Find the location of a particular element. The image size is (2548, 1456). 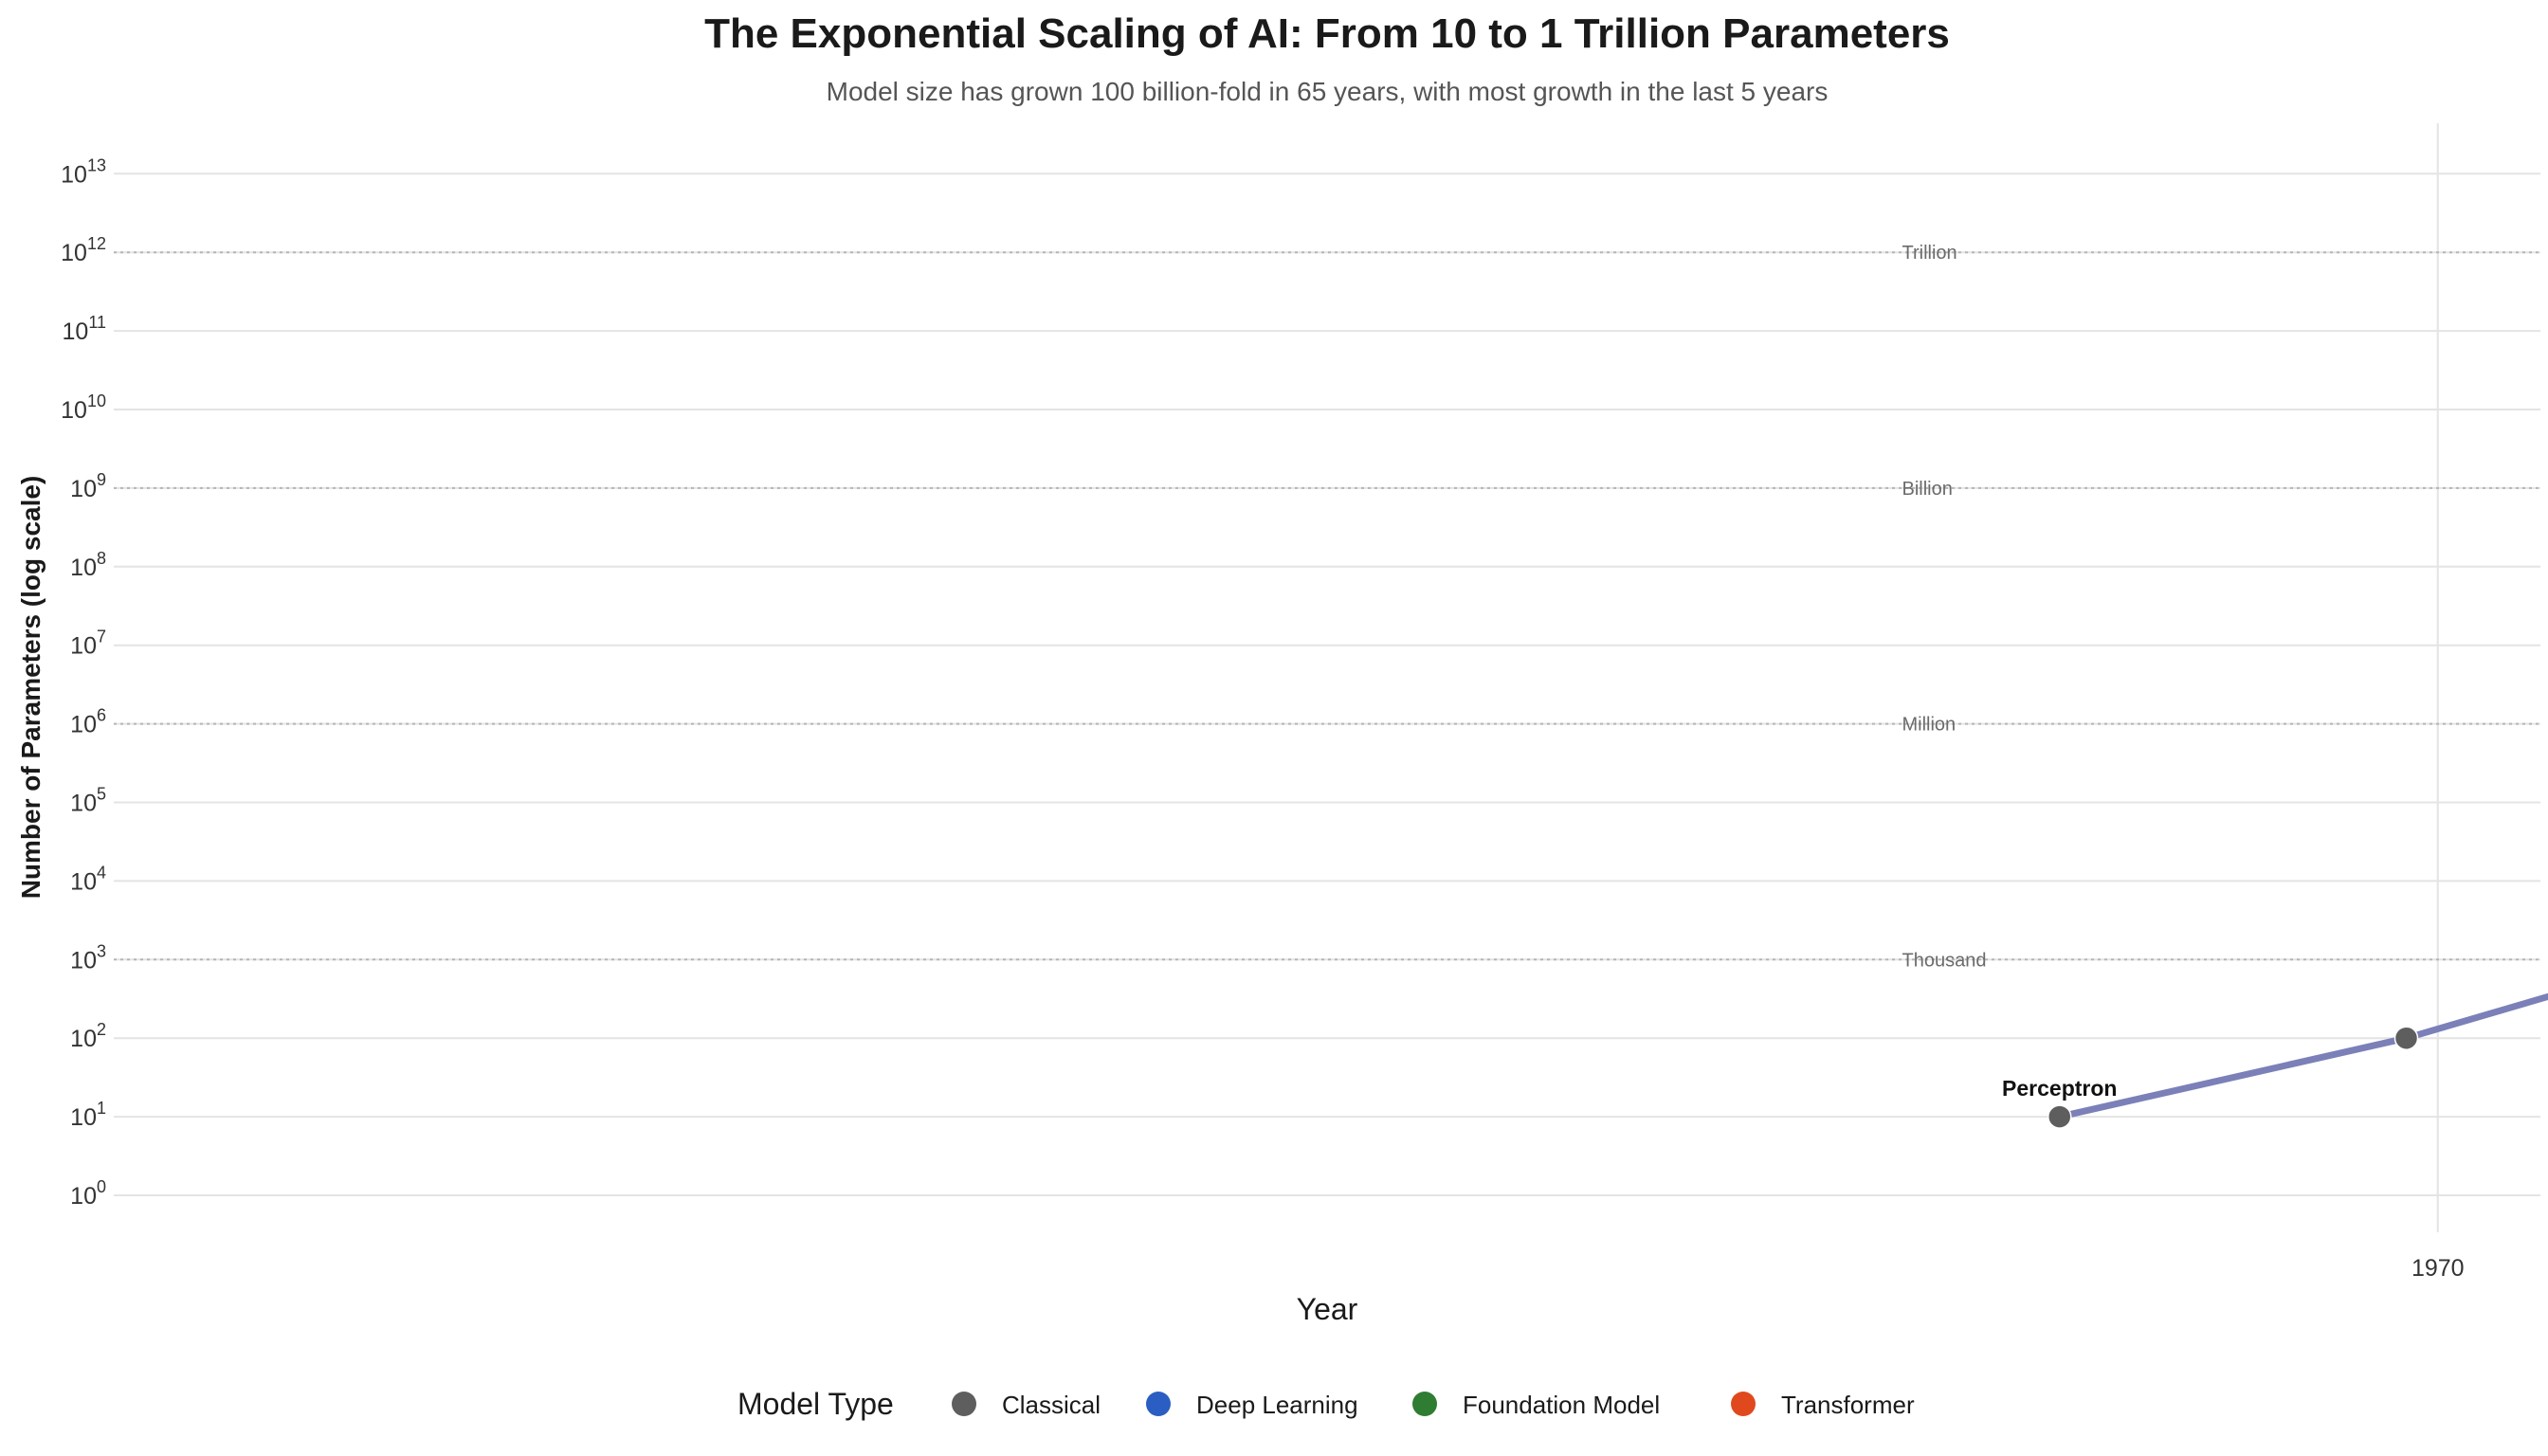

y-tick-label: 10⁷ is located at coordinates (88, 644).